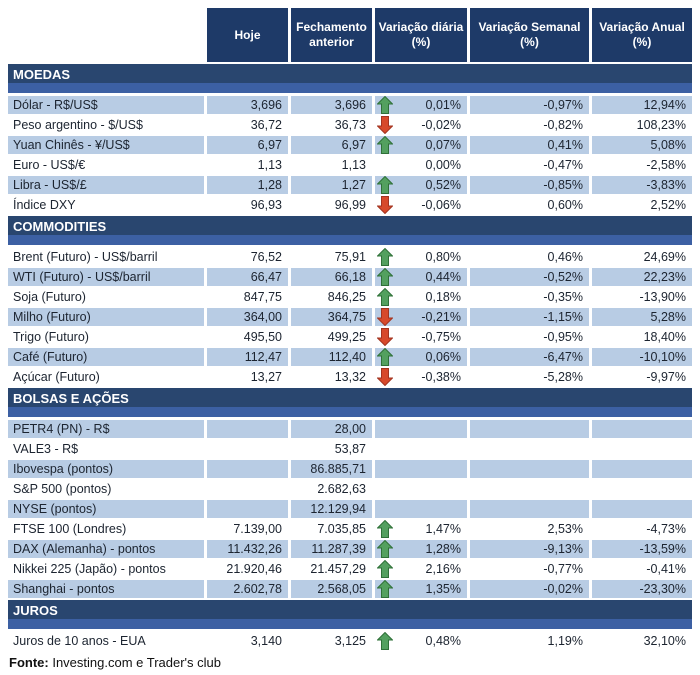  I want to click on cell-variacao-anual: -3,83%, so click(642, 185).